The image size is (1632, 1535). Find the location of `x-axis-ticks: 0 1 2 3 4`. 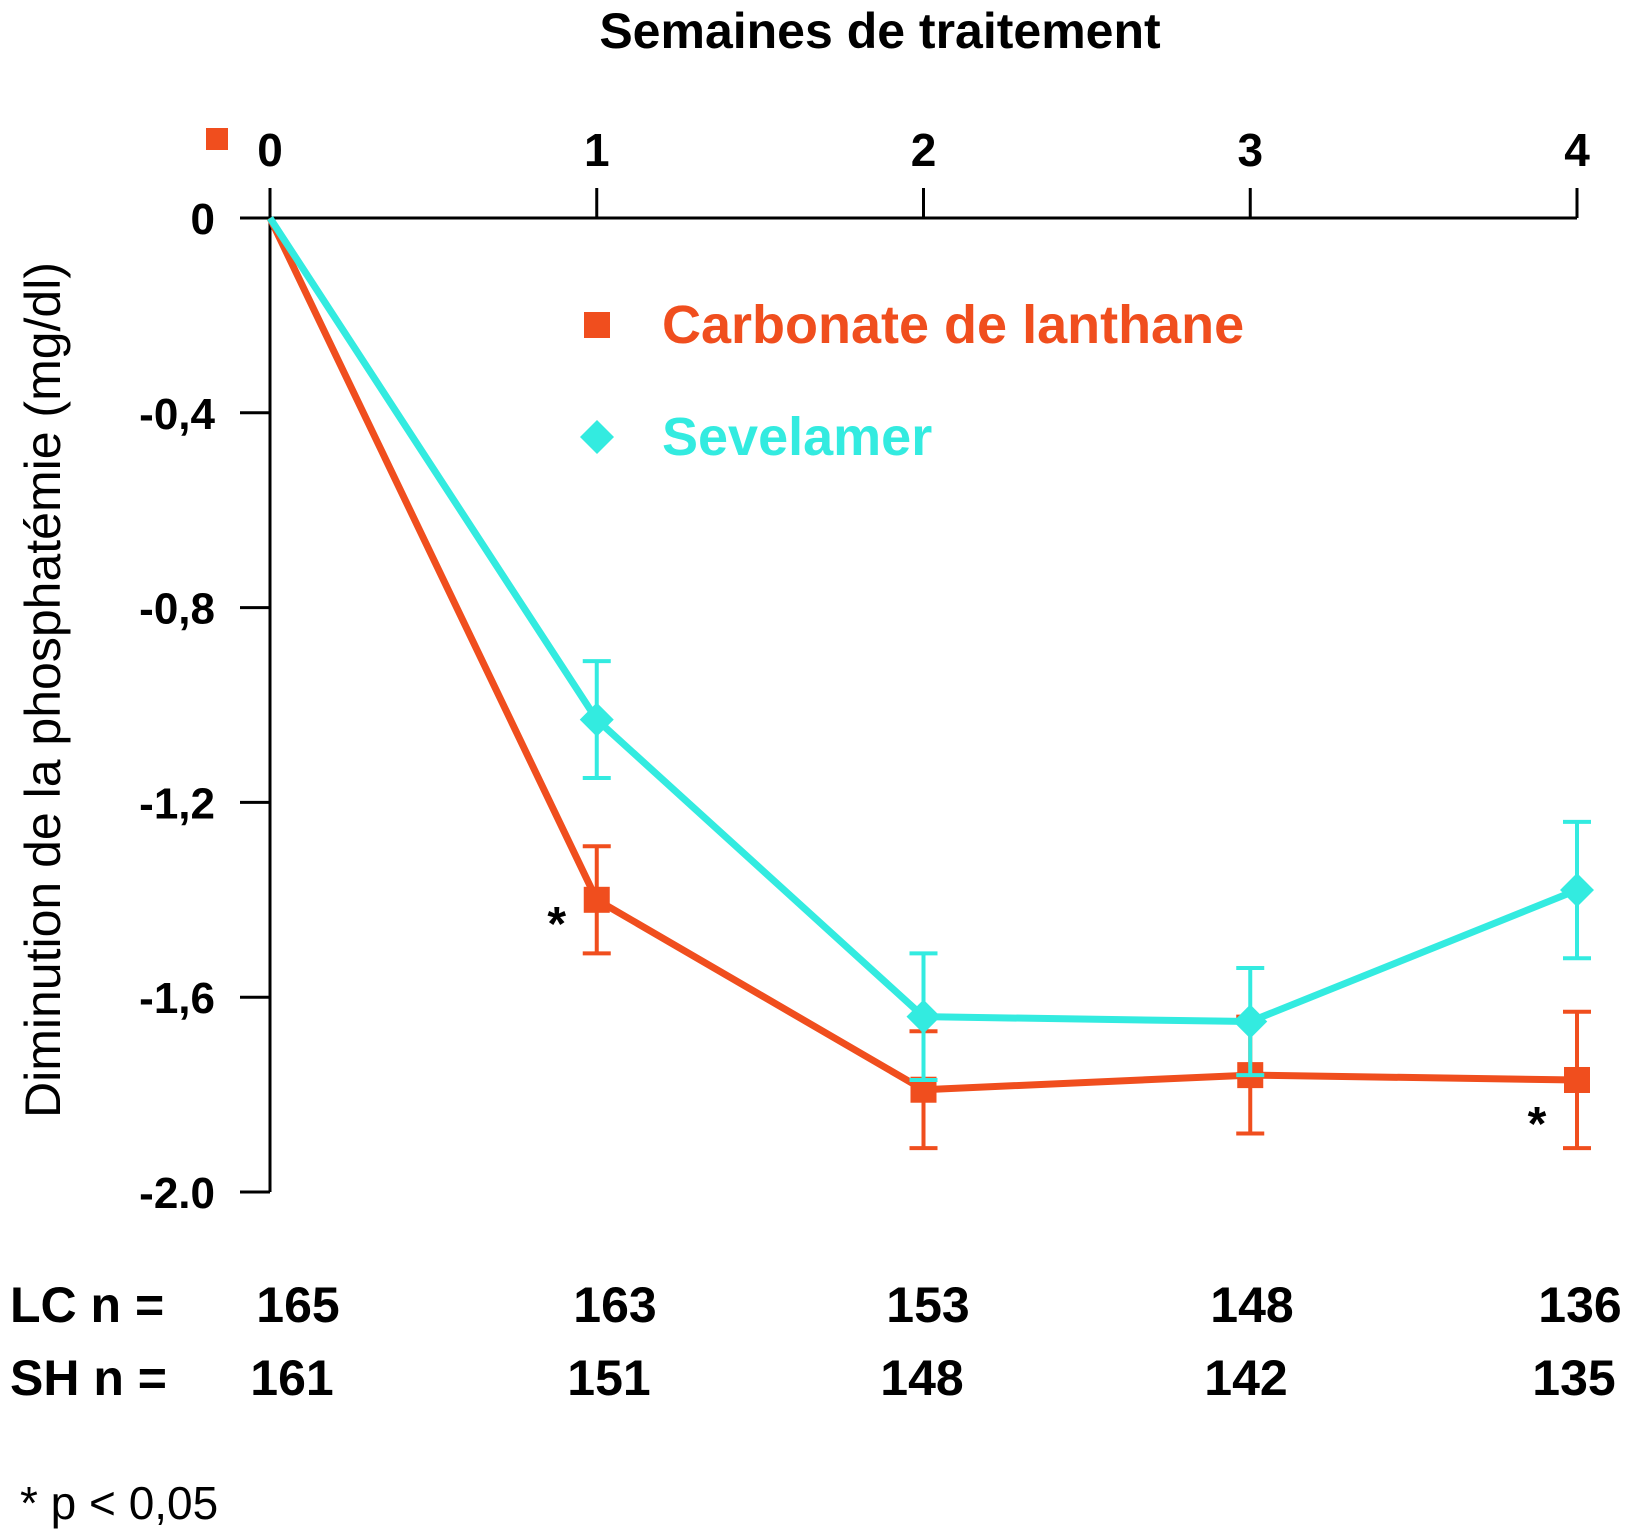

x-axis-ticks: 0 1 2 3 4 is located at coordinates (923, 171).